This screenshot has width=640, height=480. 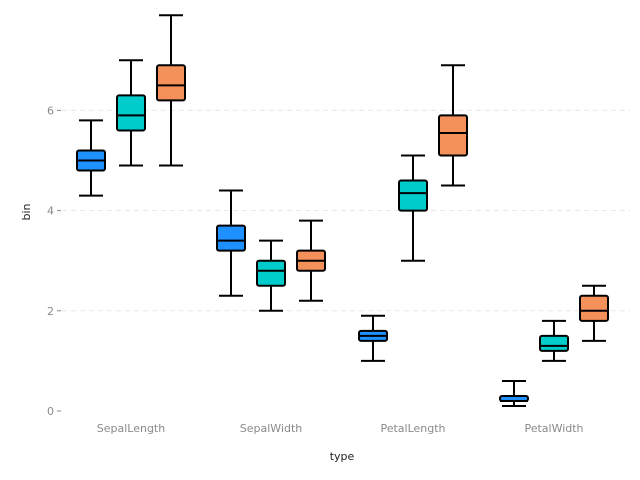 What do you see at coordinates (54, 261) in the screenshot?
I see `y-axis: 0 2 4 6` at bounding box center [54, 261].